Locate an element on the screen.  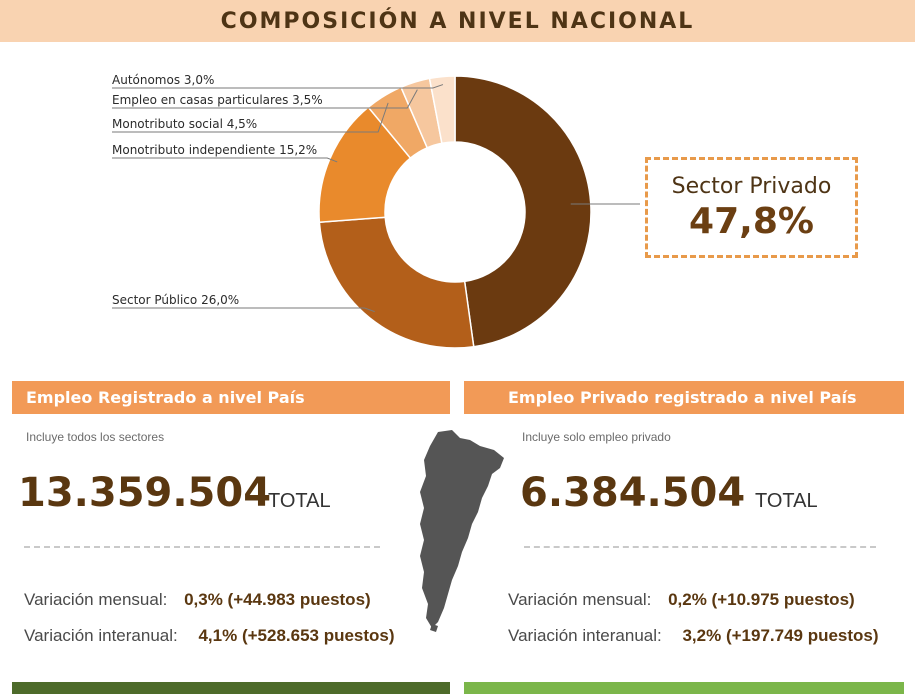
left-panel-title: Empleo Registrado a nivel País is located at coordinates (231, 397).